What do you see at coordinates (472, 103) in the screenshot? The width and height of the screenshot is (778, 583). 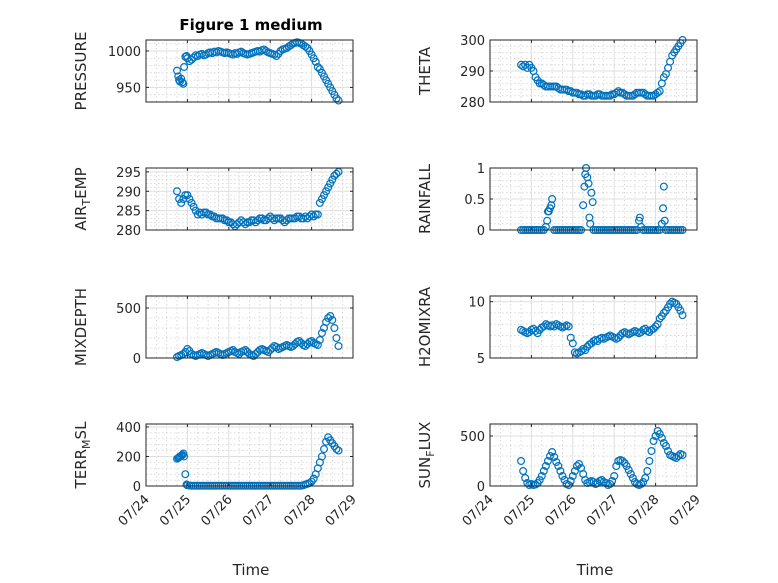 I see `y-tick-label: 280` at bounding box center [472, 103].